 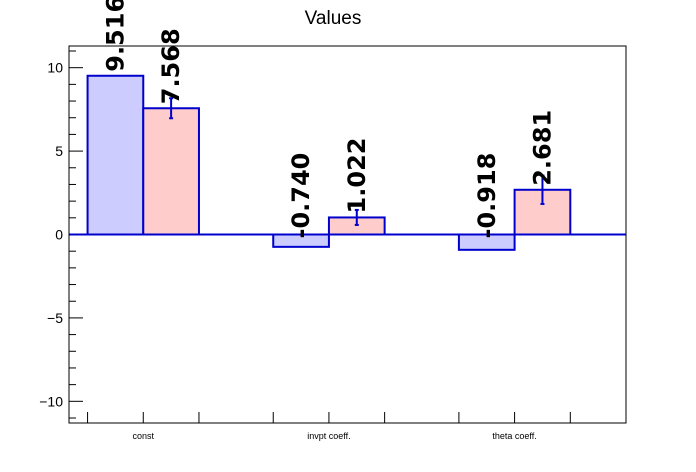 I want to click on y-axis: −10 −5 0 5 10, so click(x=61, y=234).